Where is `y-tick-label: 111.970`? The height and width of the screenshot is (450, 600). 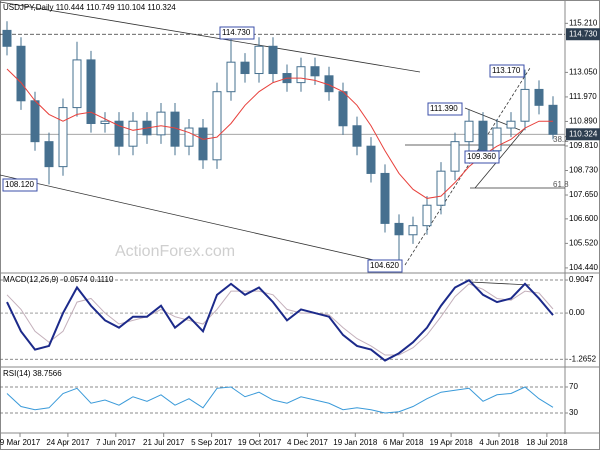 y-tick-label: 111.970 is located at coordinates (583, 96).